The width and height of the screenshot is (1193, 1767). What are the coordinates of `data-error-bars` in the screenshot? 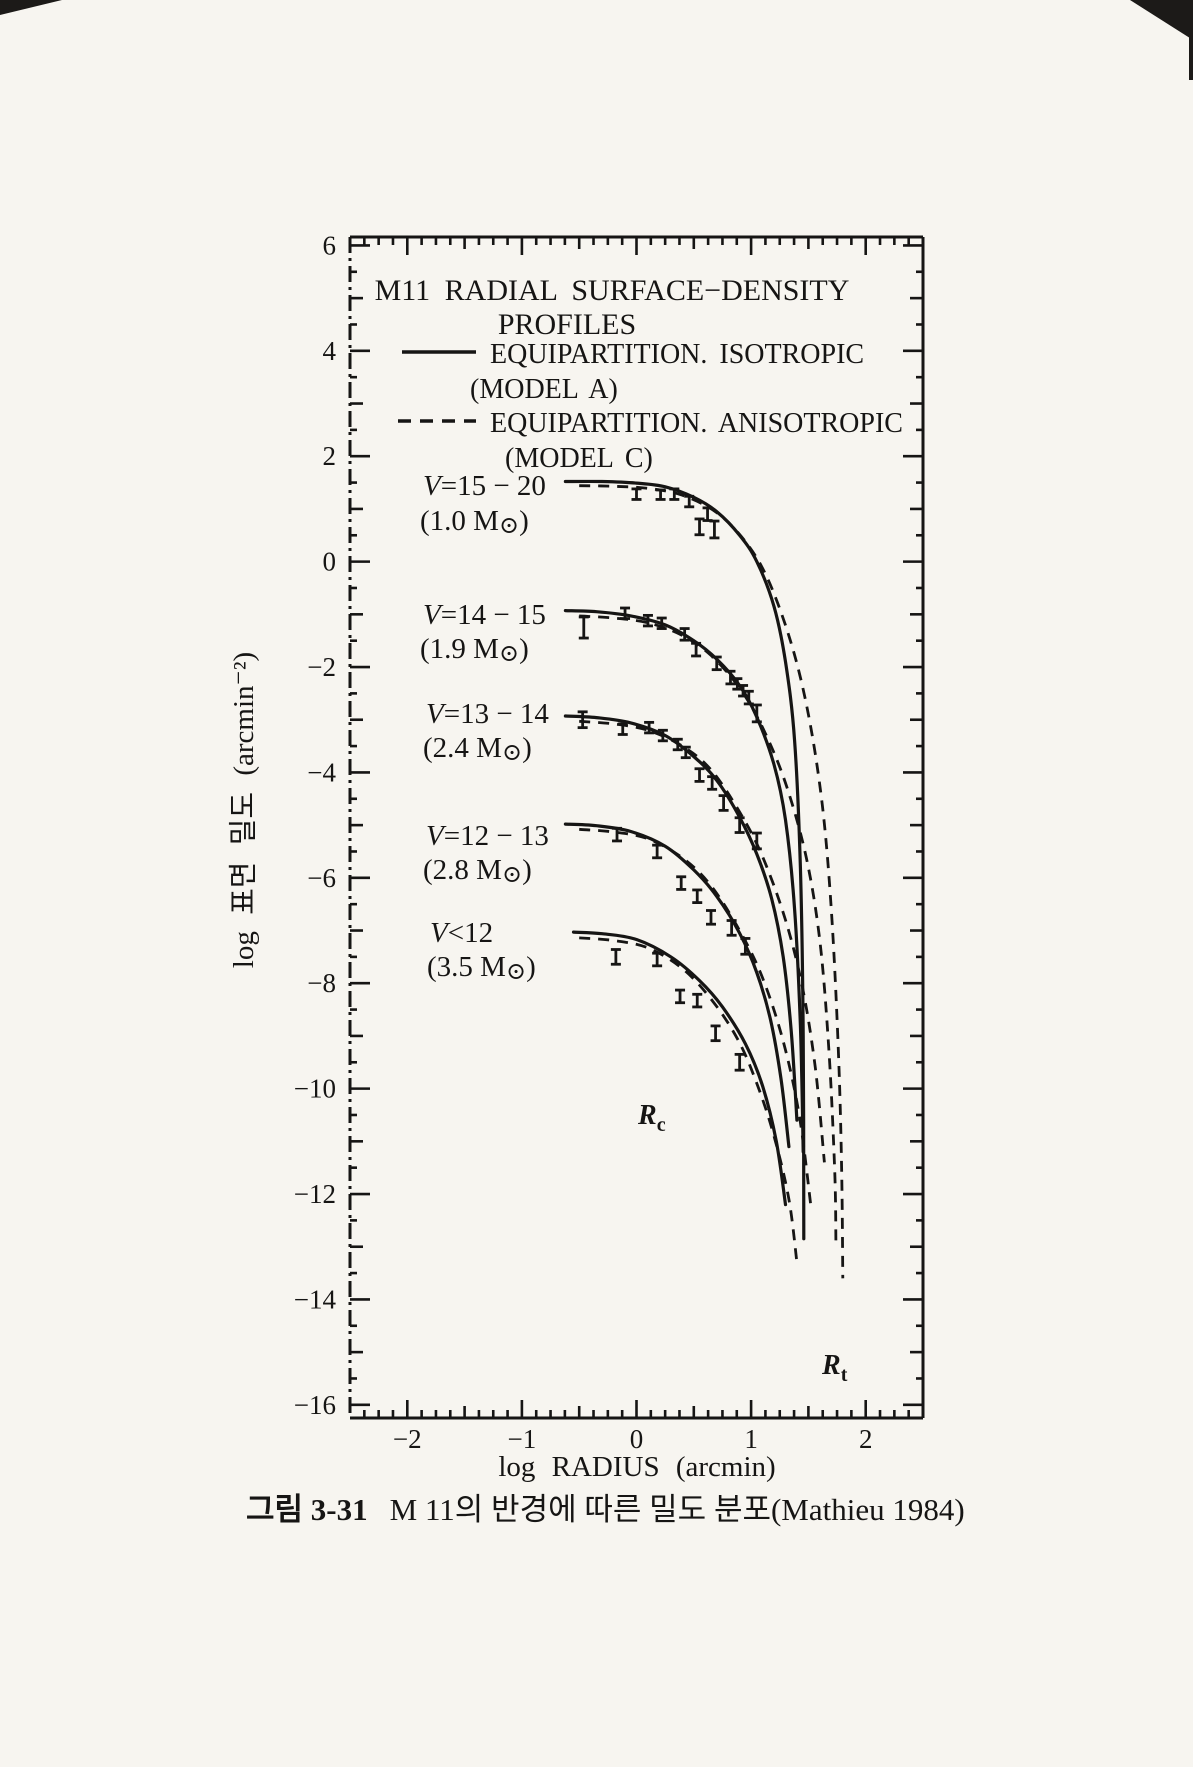 It's located at (669, 779).